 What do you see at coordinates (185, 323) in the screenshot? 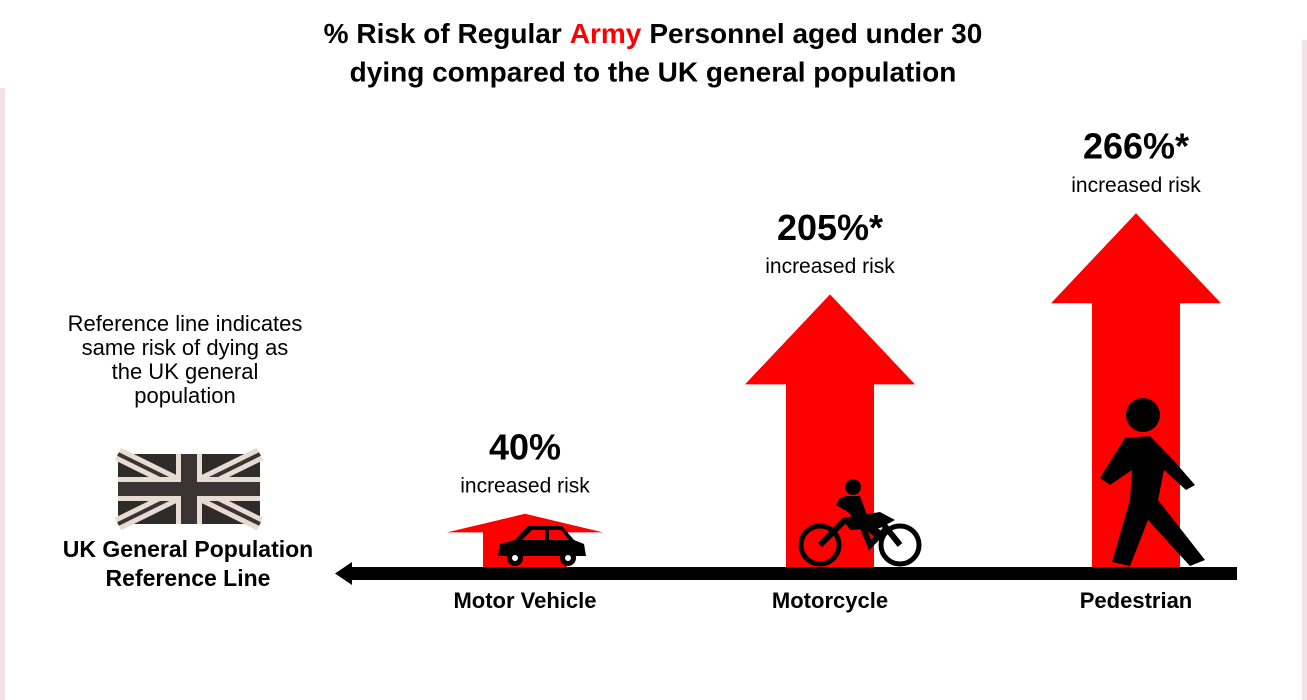
I see `reference-note: Reference line indicates` at bounding box center [185, 323].